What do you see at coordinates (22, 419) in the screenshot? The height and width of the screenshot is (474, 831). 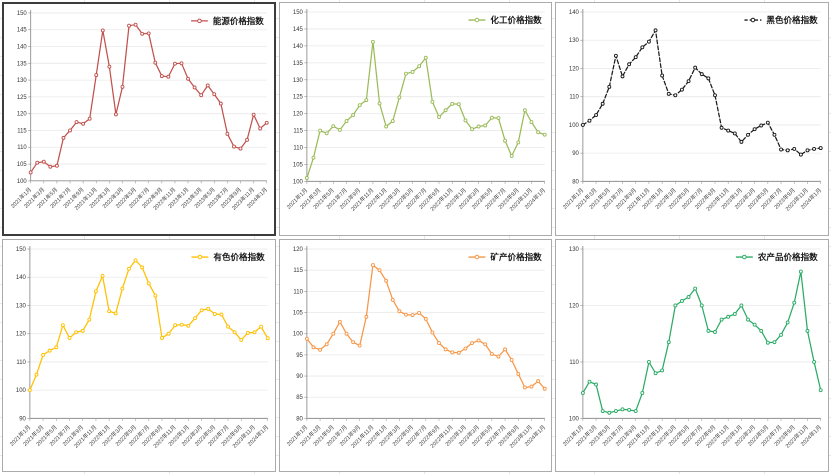 I see `y-axis-tick-label: 90` at bounding box center [22, 419].